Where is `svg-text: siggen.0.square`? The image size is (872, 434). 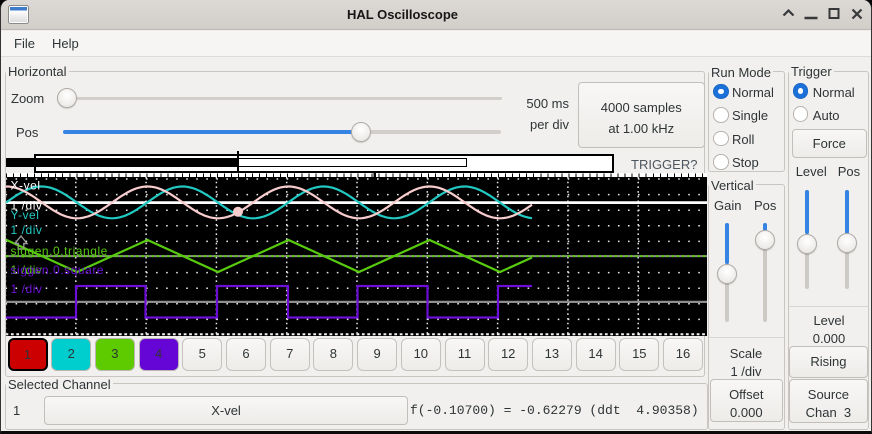 svg-text: siggen.0.square is located at coordinates (58, 270).